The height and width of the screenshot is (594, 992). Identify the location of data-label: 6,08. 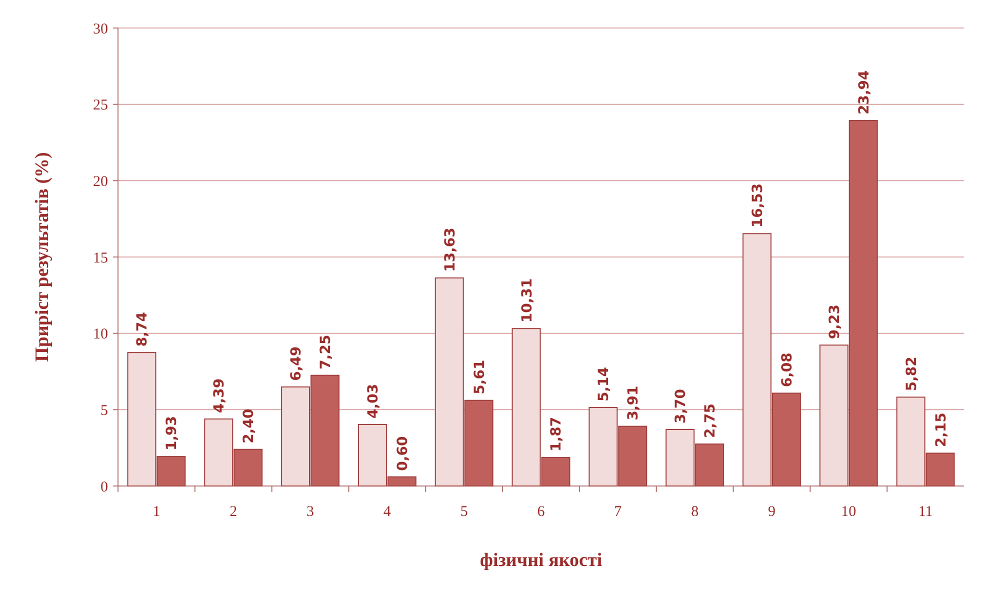
(787, 370).